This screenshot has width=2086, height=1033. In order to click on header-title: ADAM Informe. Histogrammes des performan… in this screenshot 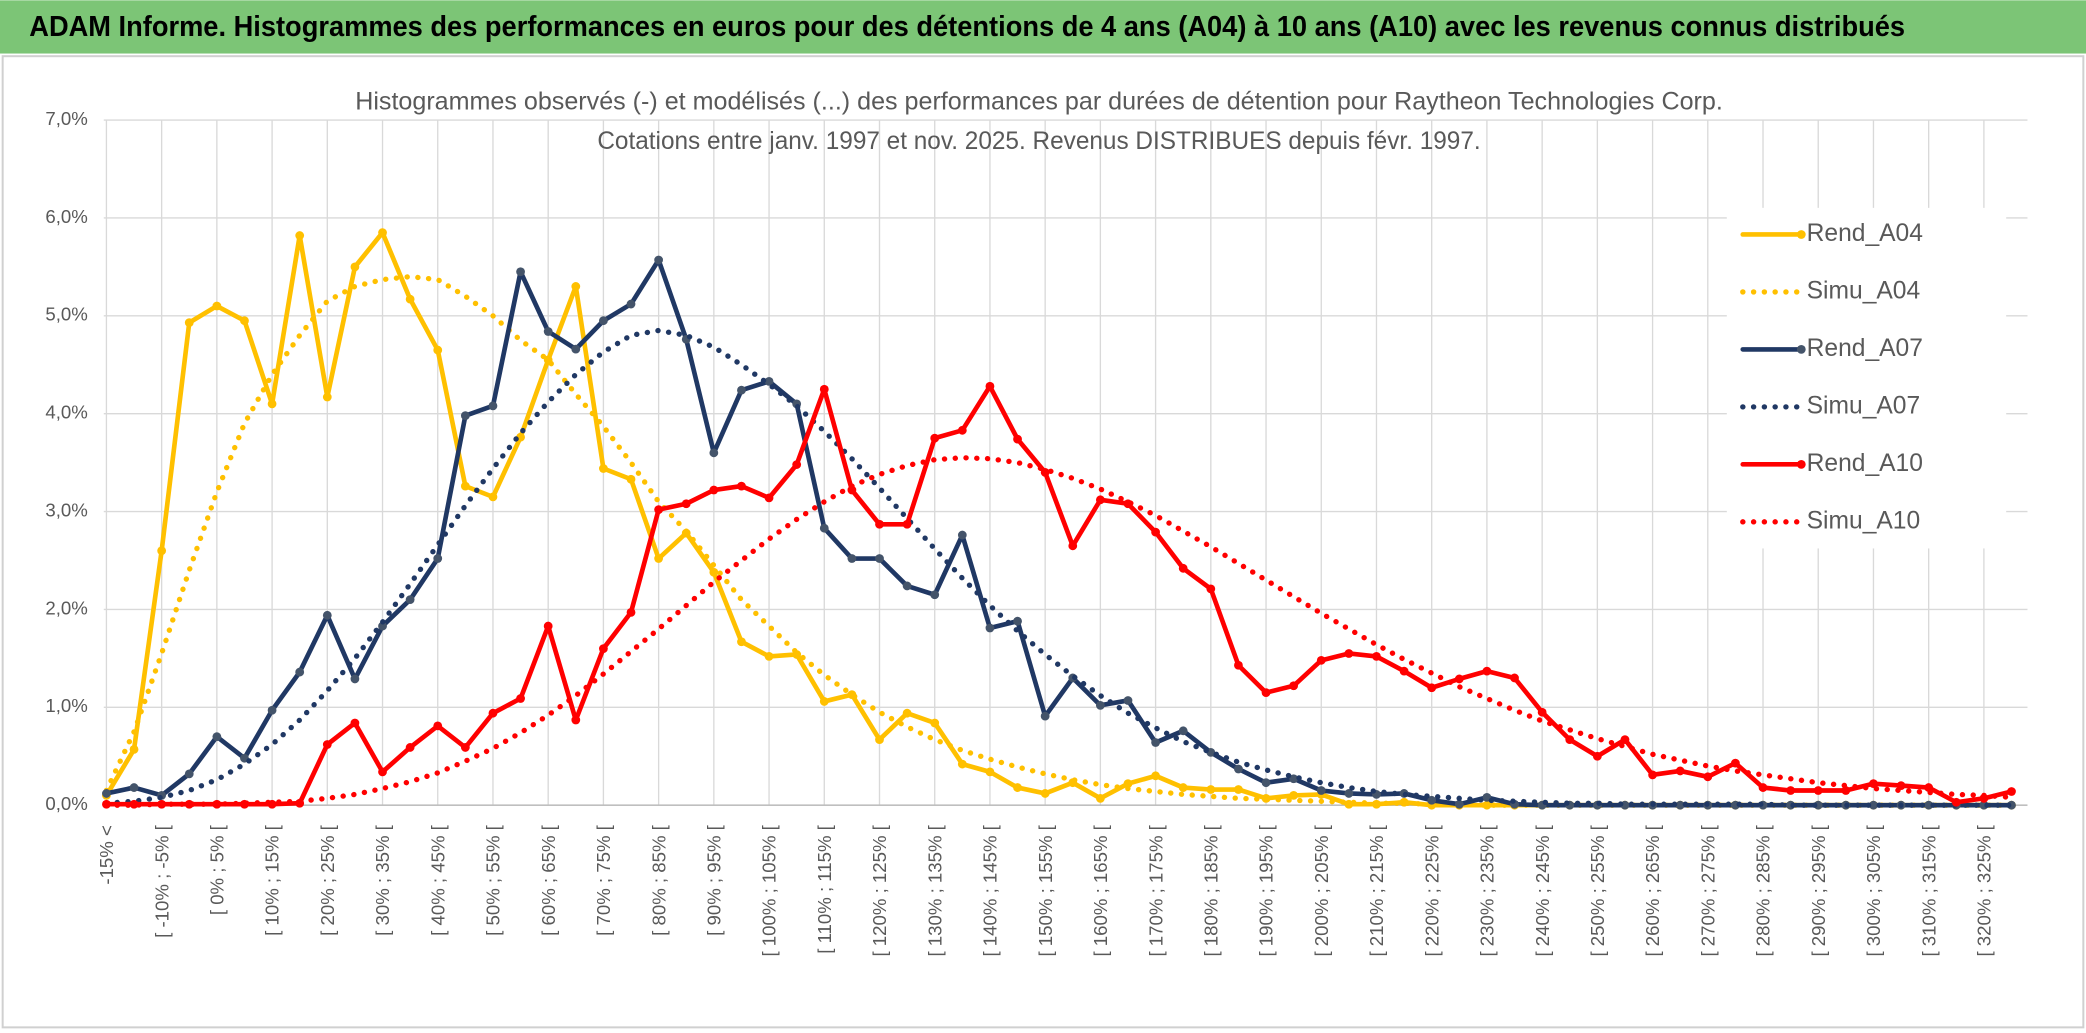, I will do `click(967, 27)`.